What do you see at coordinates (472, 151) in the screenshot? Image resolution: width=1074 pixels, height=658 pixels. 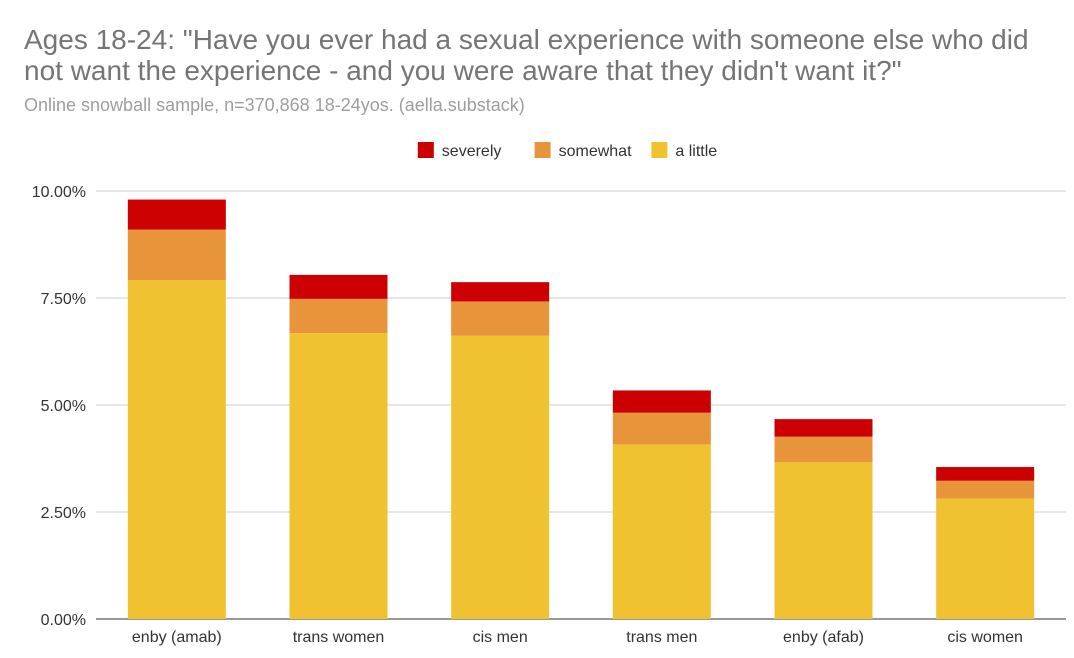 I see `legend-label: severely` at bounding box center [472, 151].